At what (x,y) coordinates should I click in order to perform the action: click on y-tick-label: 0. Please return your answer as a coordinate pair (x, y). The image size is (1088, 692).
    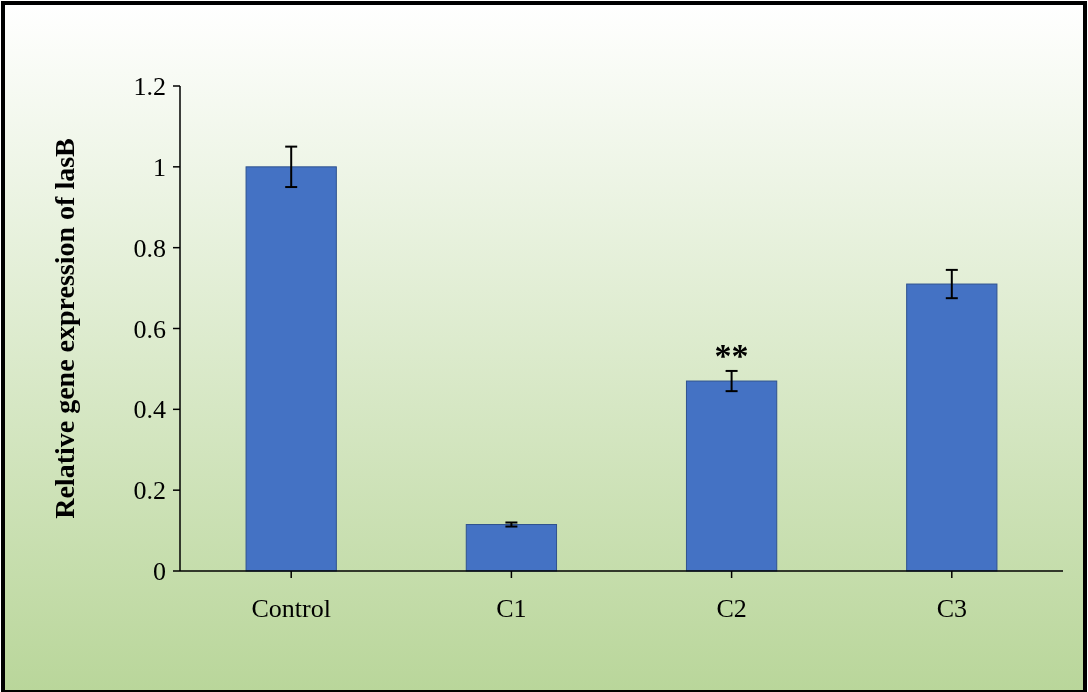
    Looking at the image, I should click on (159, 572).